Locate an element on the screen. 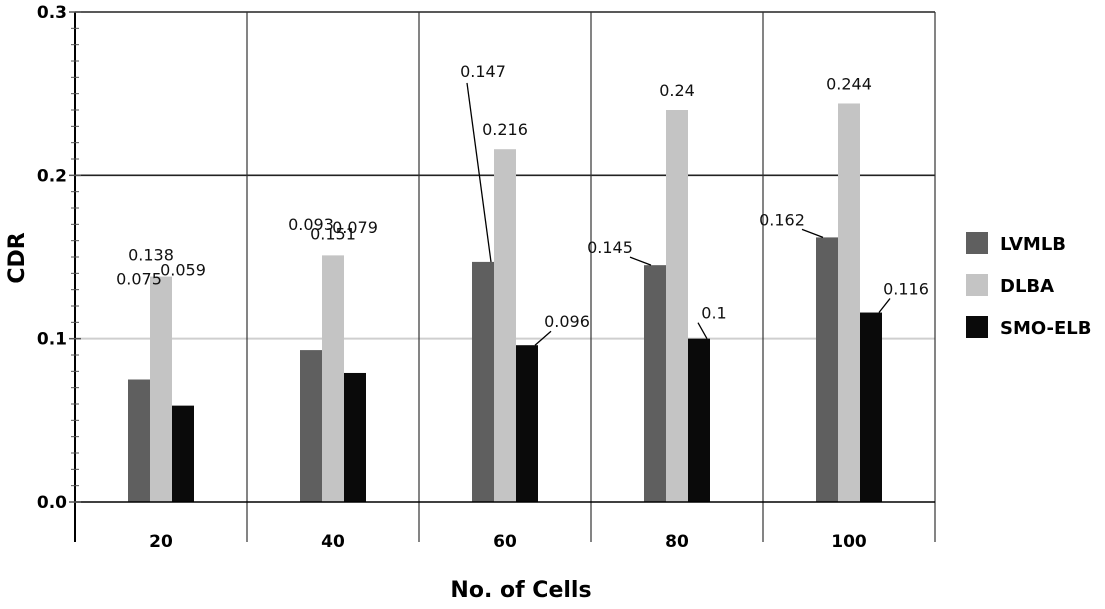 Image resolution: width=1105 pixels, height=609 pixels. data-label: 0.096 is located at coordinates (567, 321).